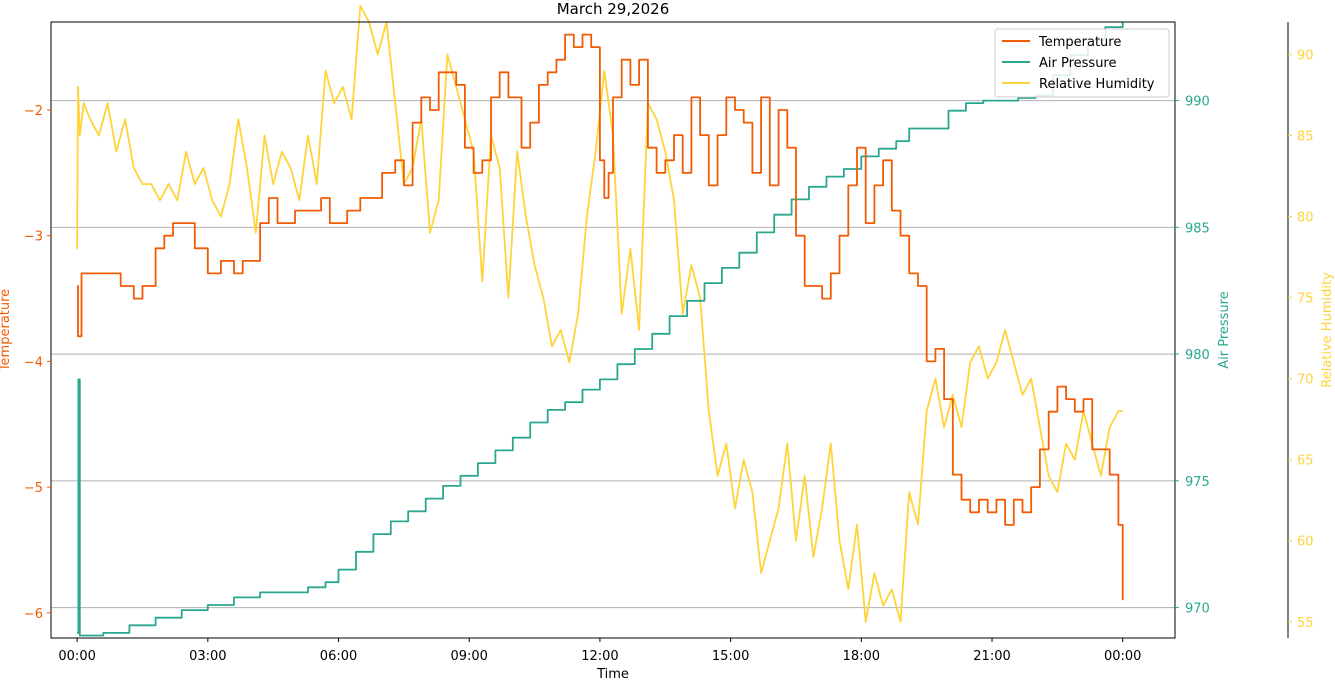 This screenshot has height=682, width=1335. Describe the element at coordinates (1097, 84) in the screenshot. I see `legend-label-humidity: Relative Humidity` at that location.